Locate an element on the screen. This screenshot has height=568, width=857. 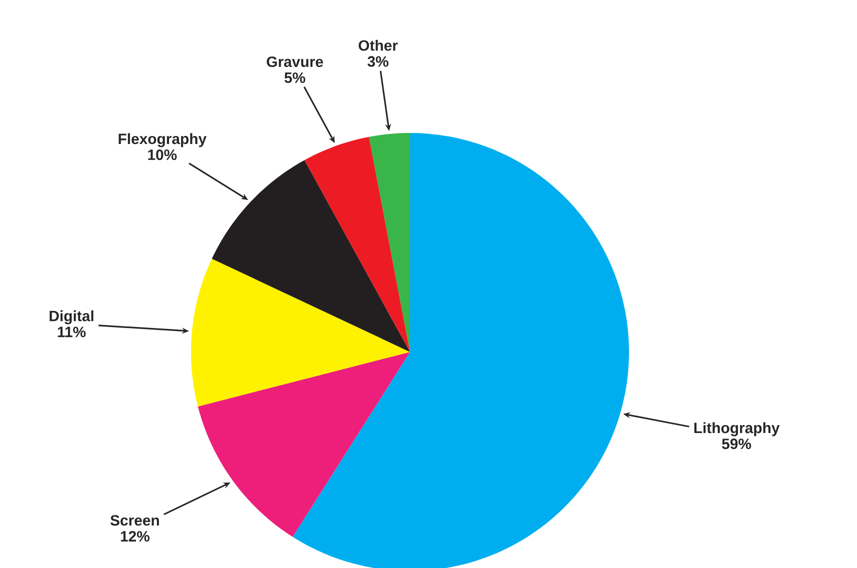
data-label: 59% is located at coordinates (737, 444).